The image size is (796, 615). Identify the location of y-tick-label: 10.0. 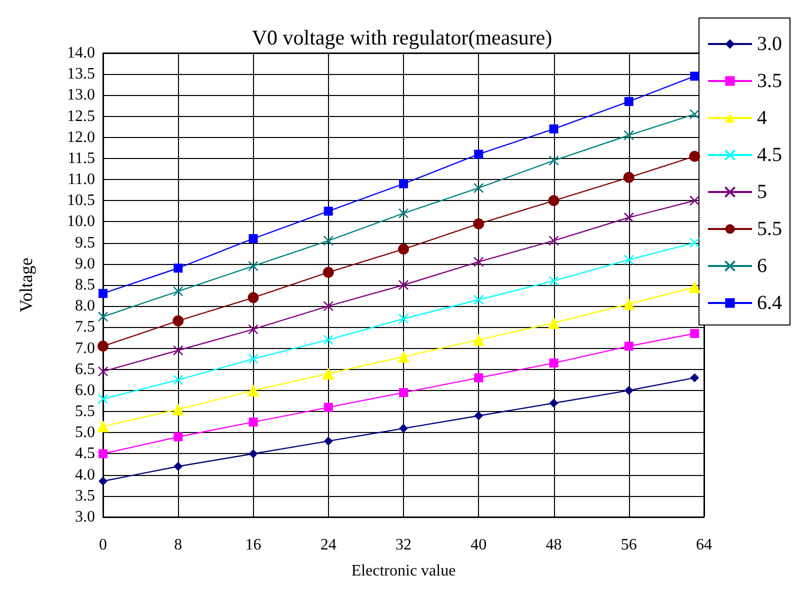
(81, 221).